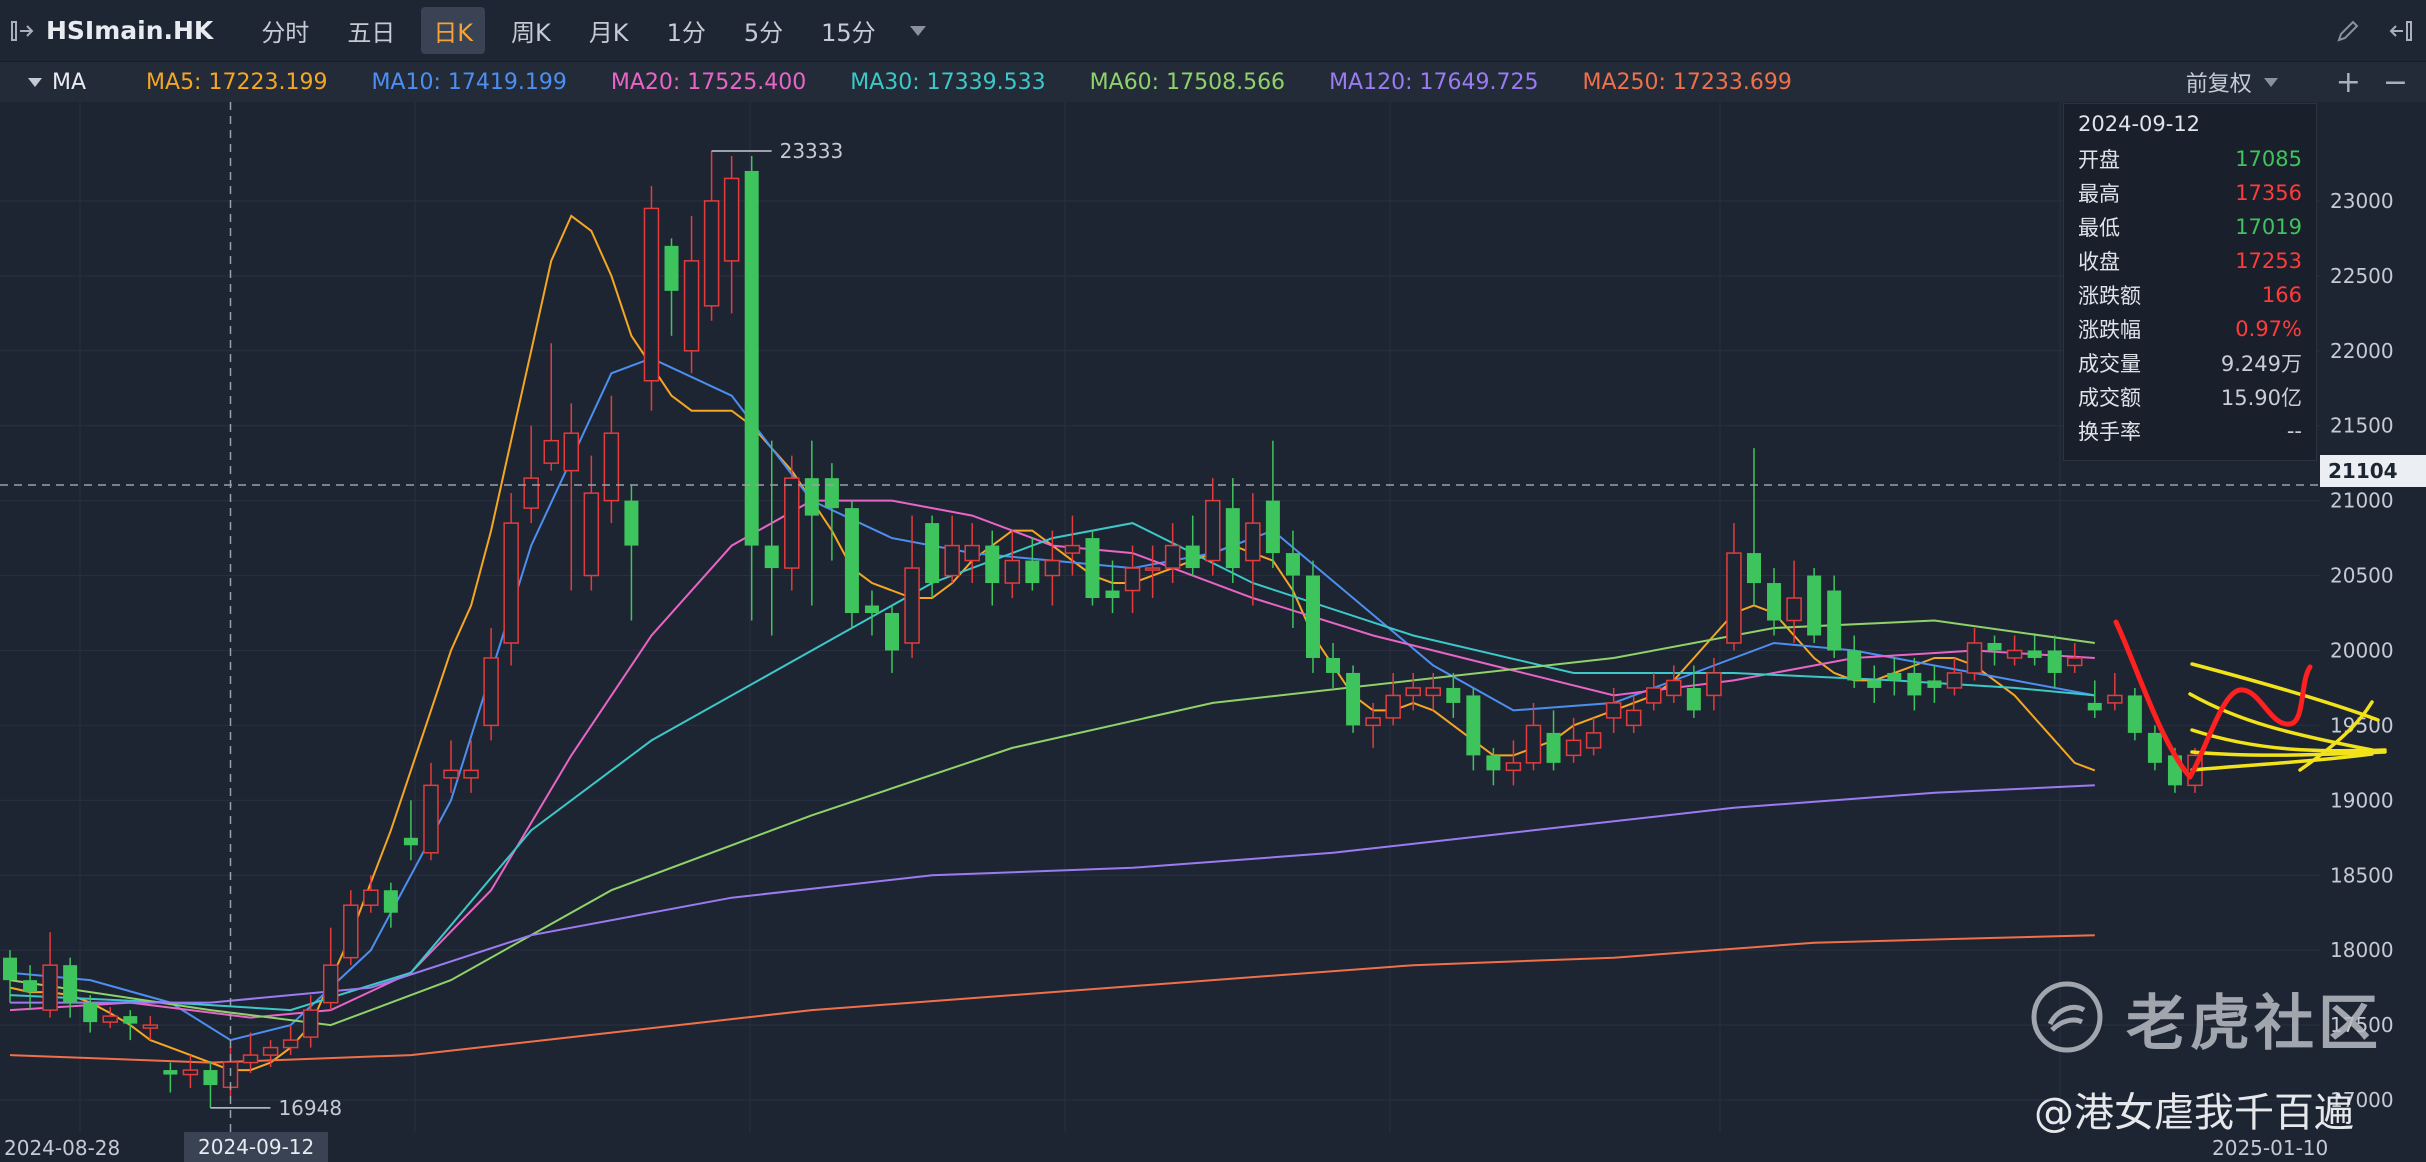 The image size is (2426, 1162). I want to click on info-row-turnover: 成交额 15.90亿, so click(2190, 398).